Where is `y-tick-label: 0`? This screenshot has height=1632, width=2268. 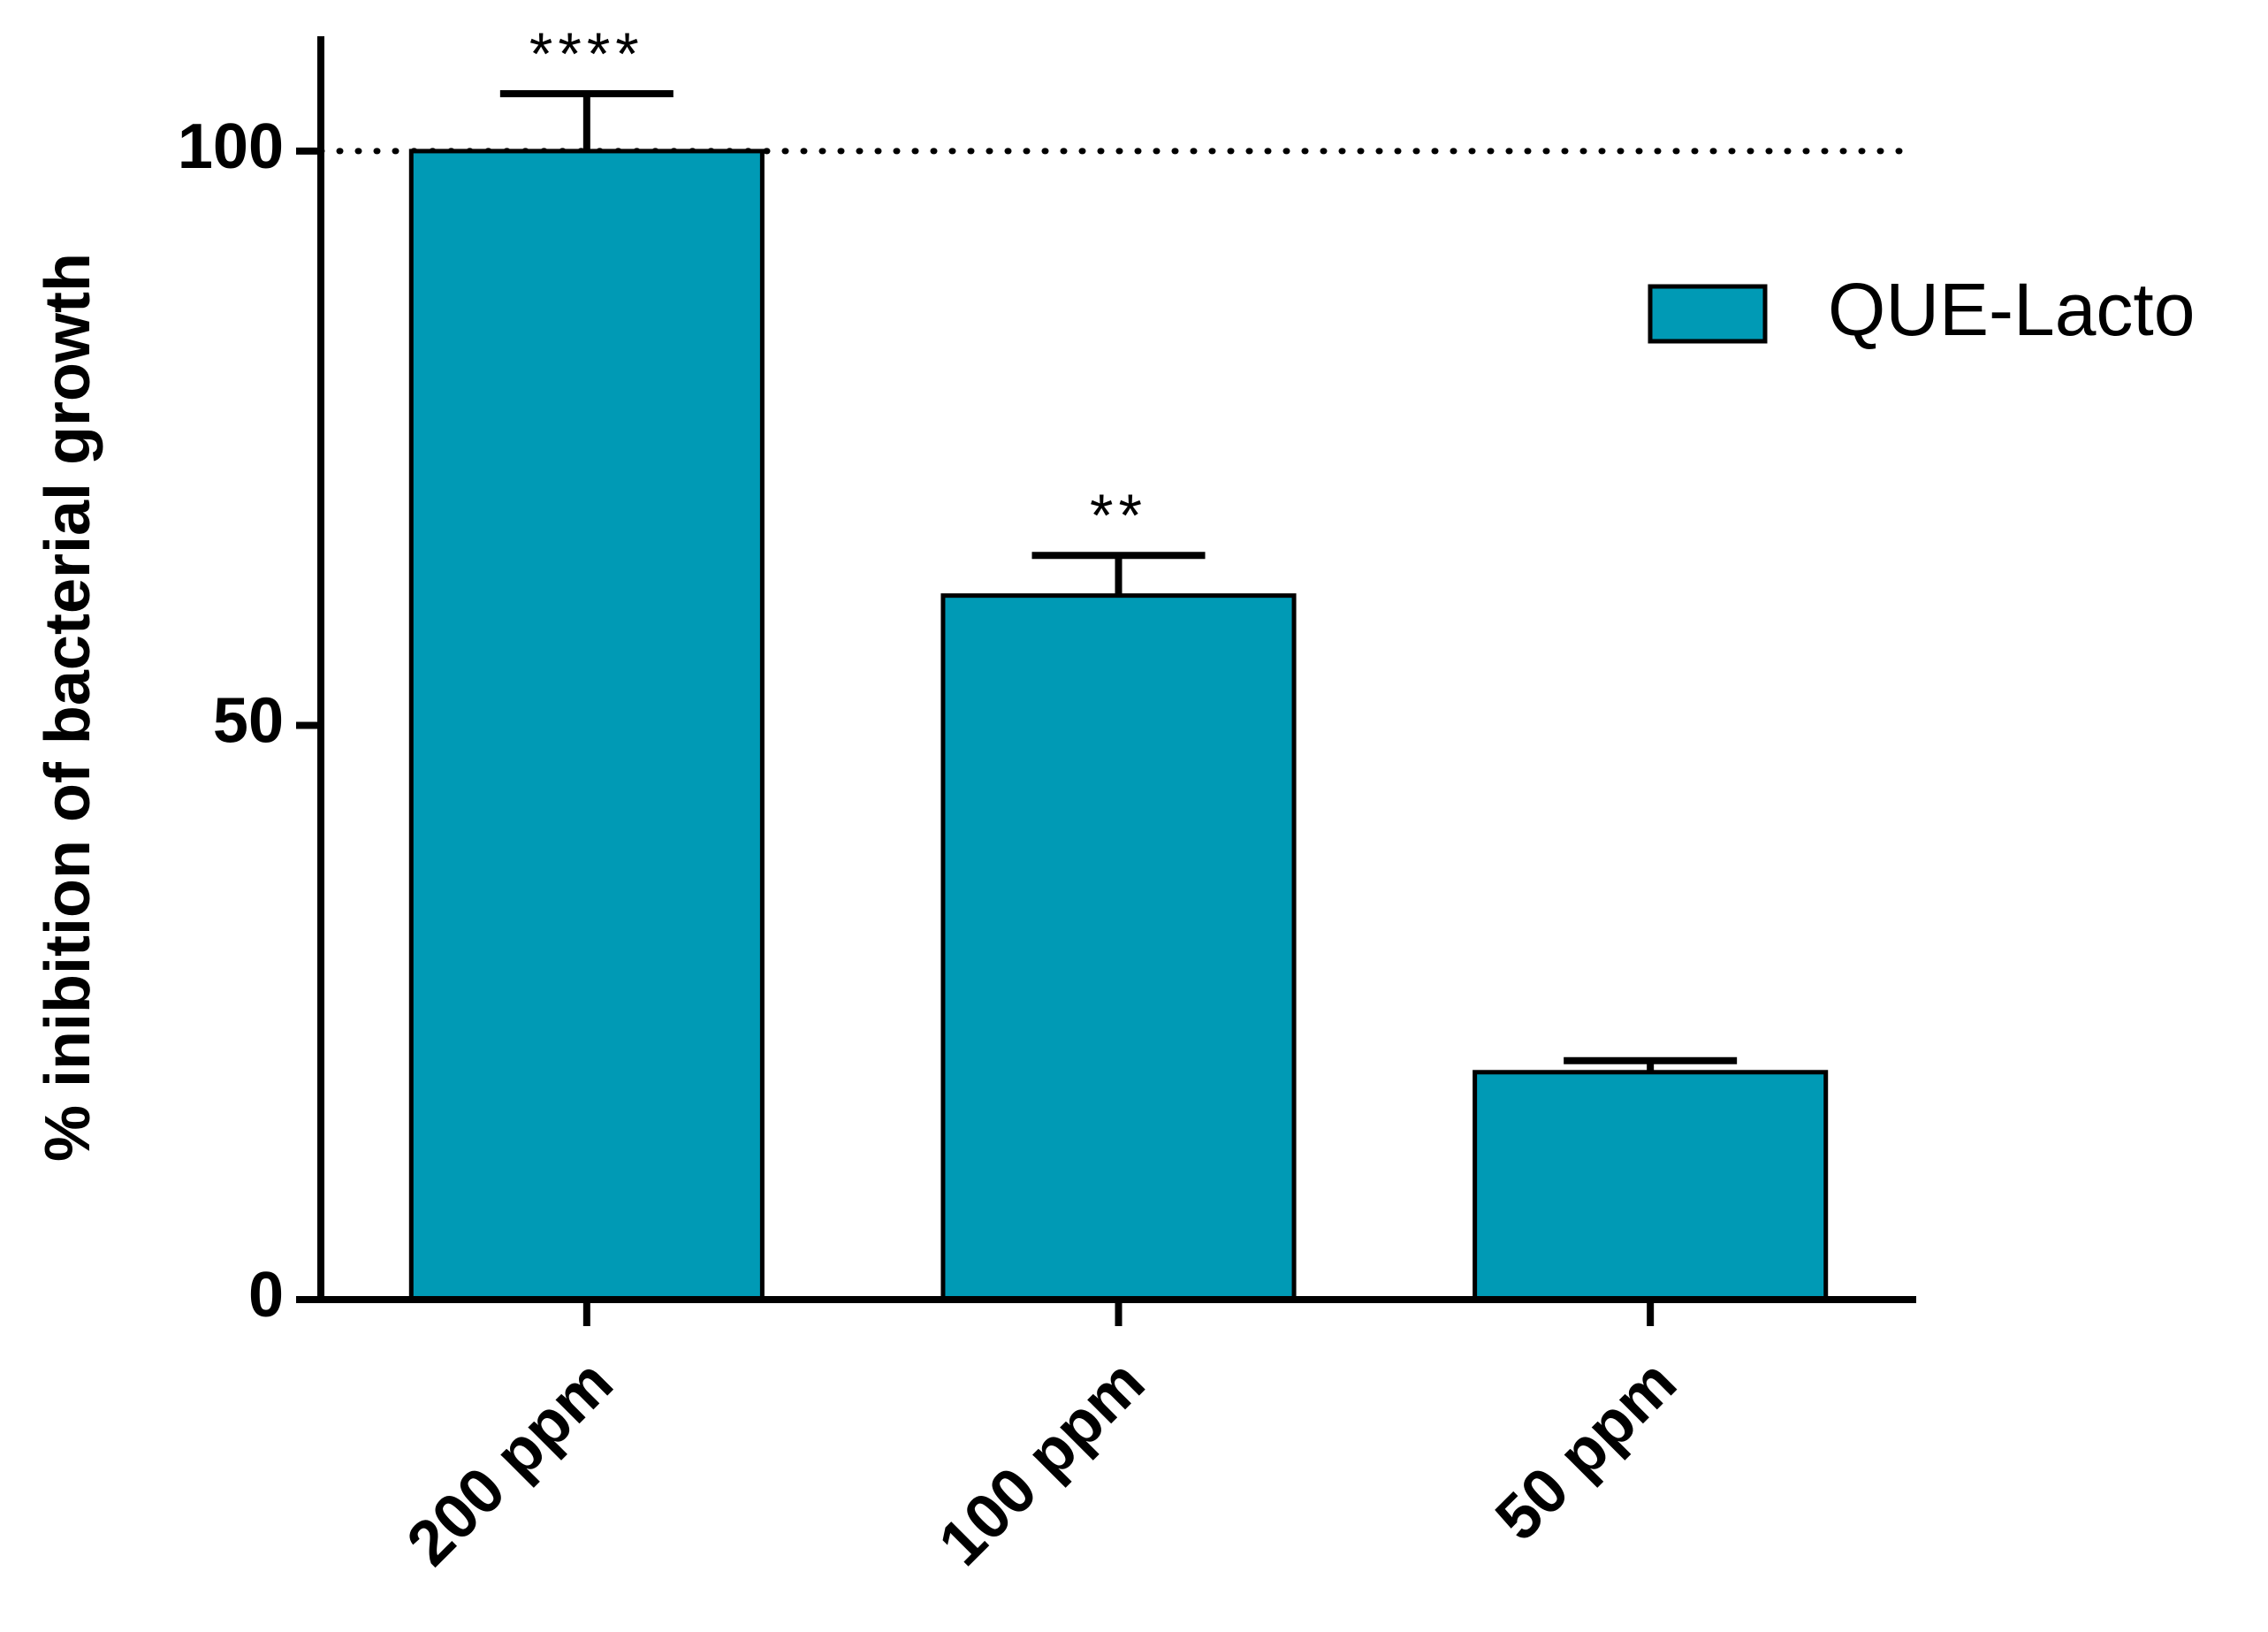
y-tick-label: 0 is located at coordinates (266, 1295).